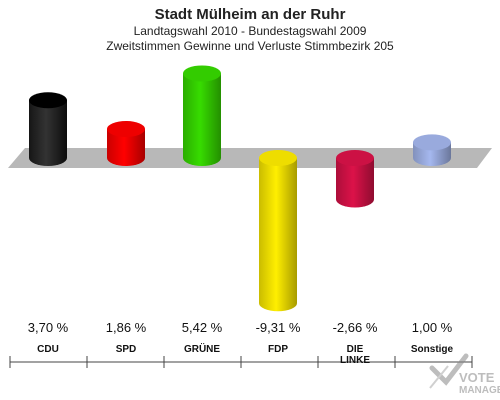 Image resolution: width=500 pixels, height=400 pixels. What do you see at coordinates (241, 362) in the screenshot?
I see `category-axis` at bounding box center [241, 362].